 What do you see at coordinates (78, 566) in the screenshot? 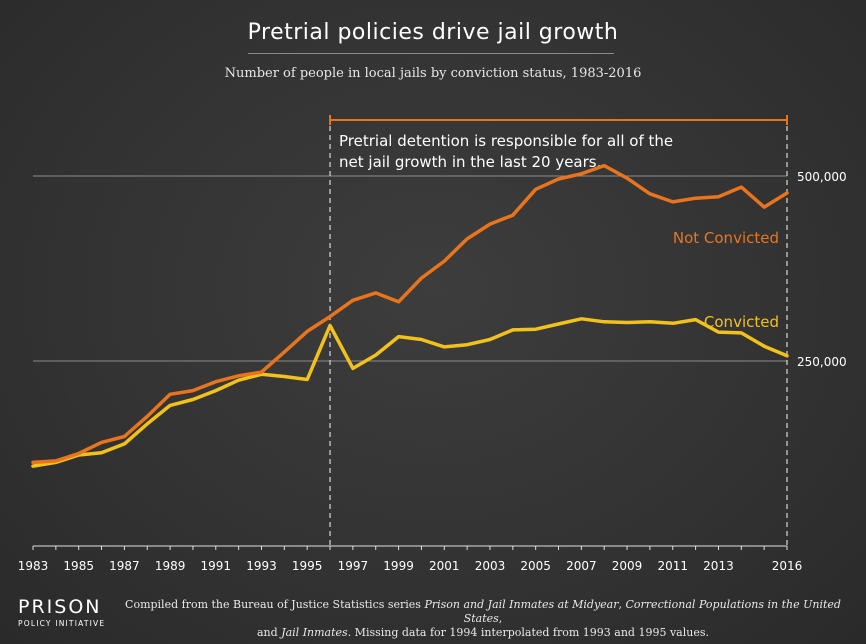
I see `x-tick-label: 1985` at bounding box center [78, 566].